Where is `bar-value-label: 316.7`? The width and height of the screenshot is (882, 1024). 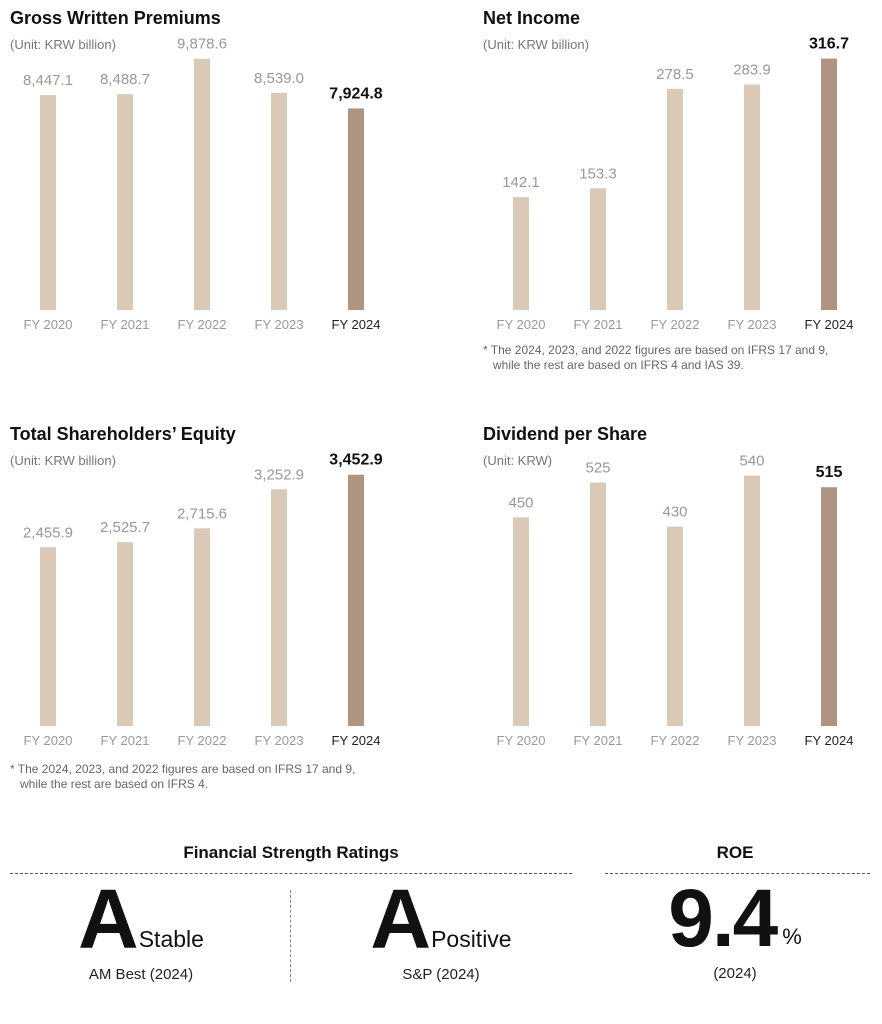
bar-value-label: 316.7 is located at coordinates (829, 44).